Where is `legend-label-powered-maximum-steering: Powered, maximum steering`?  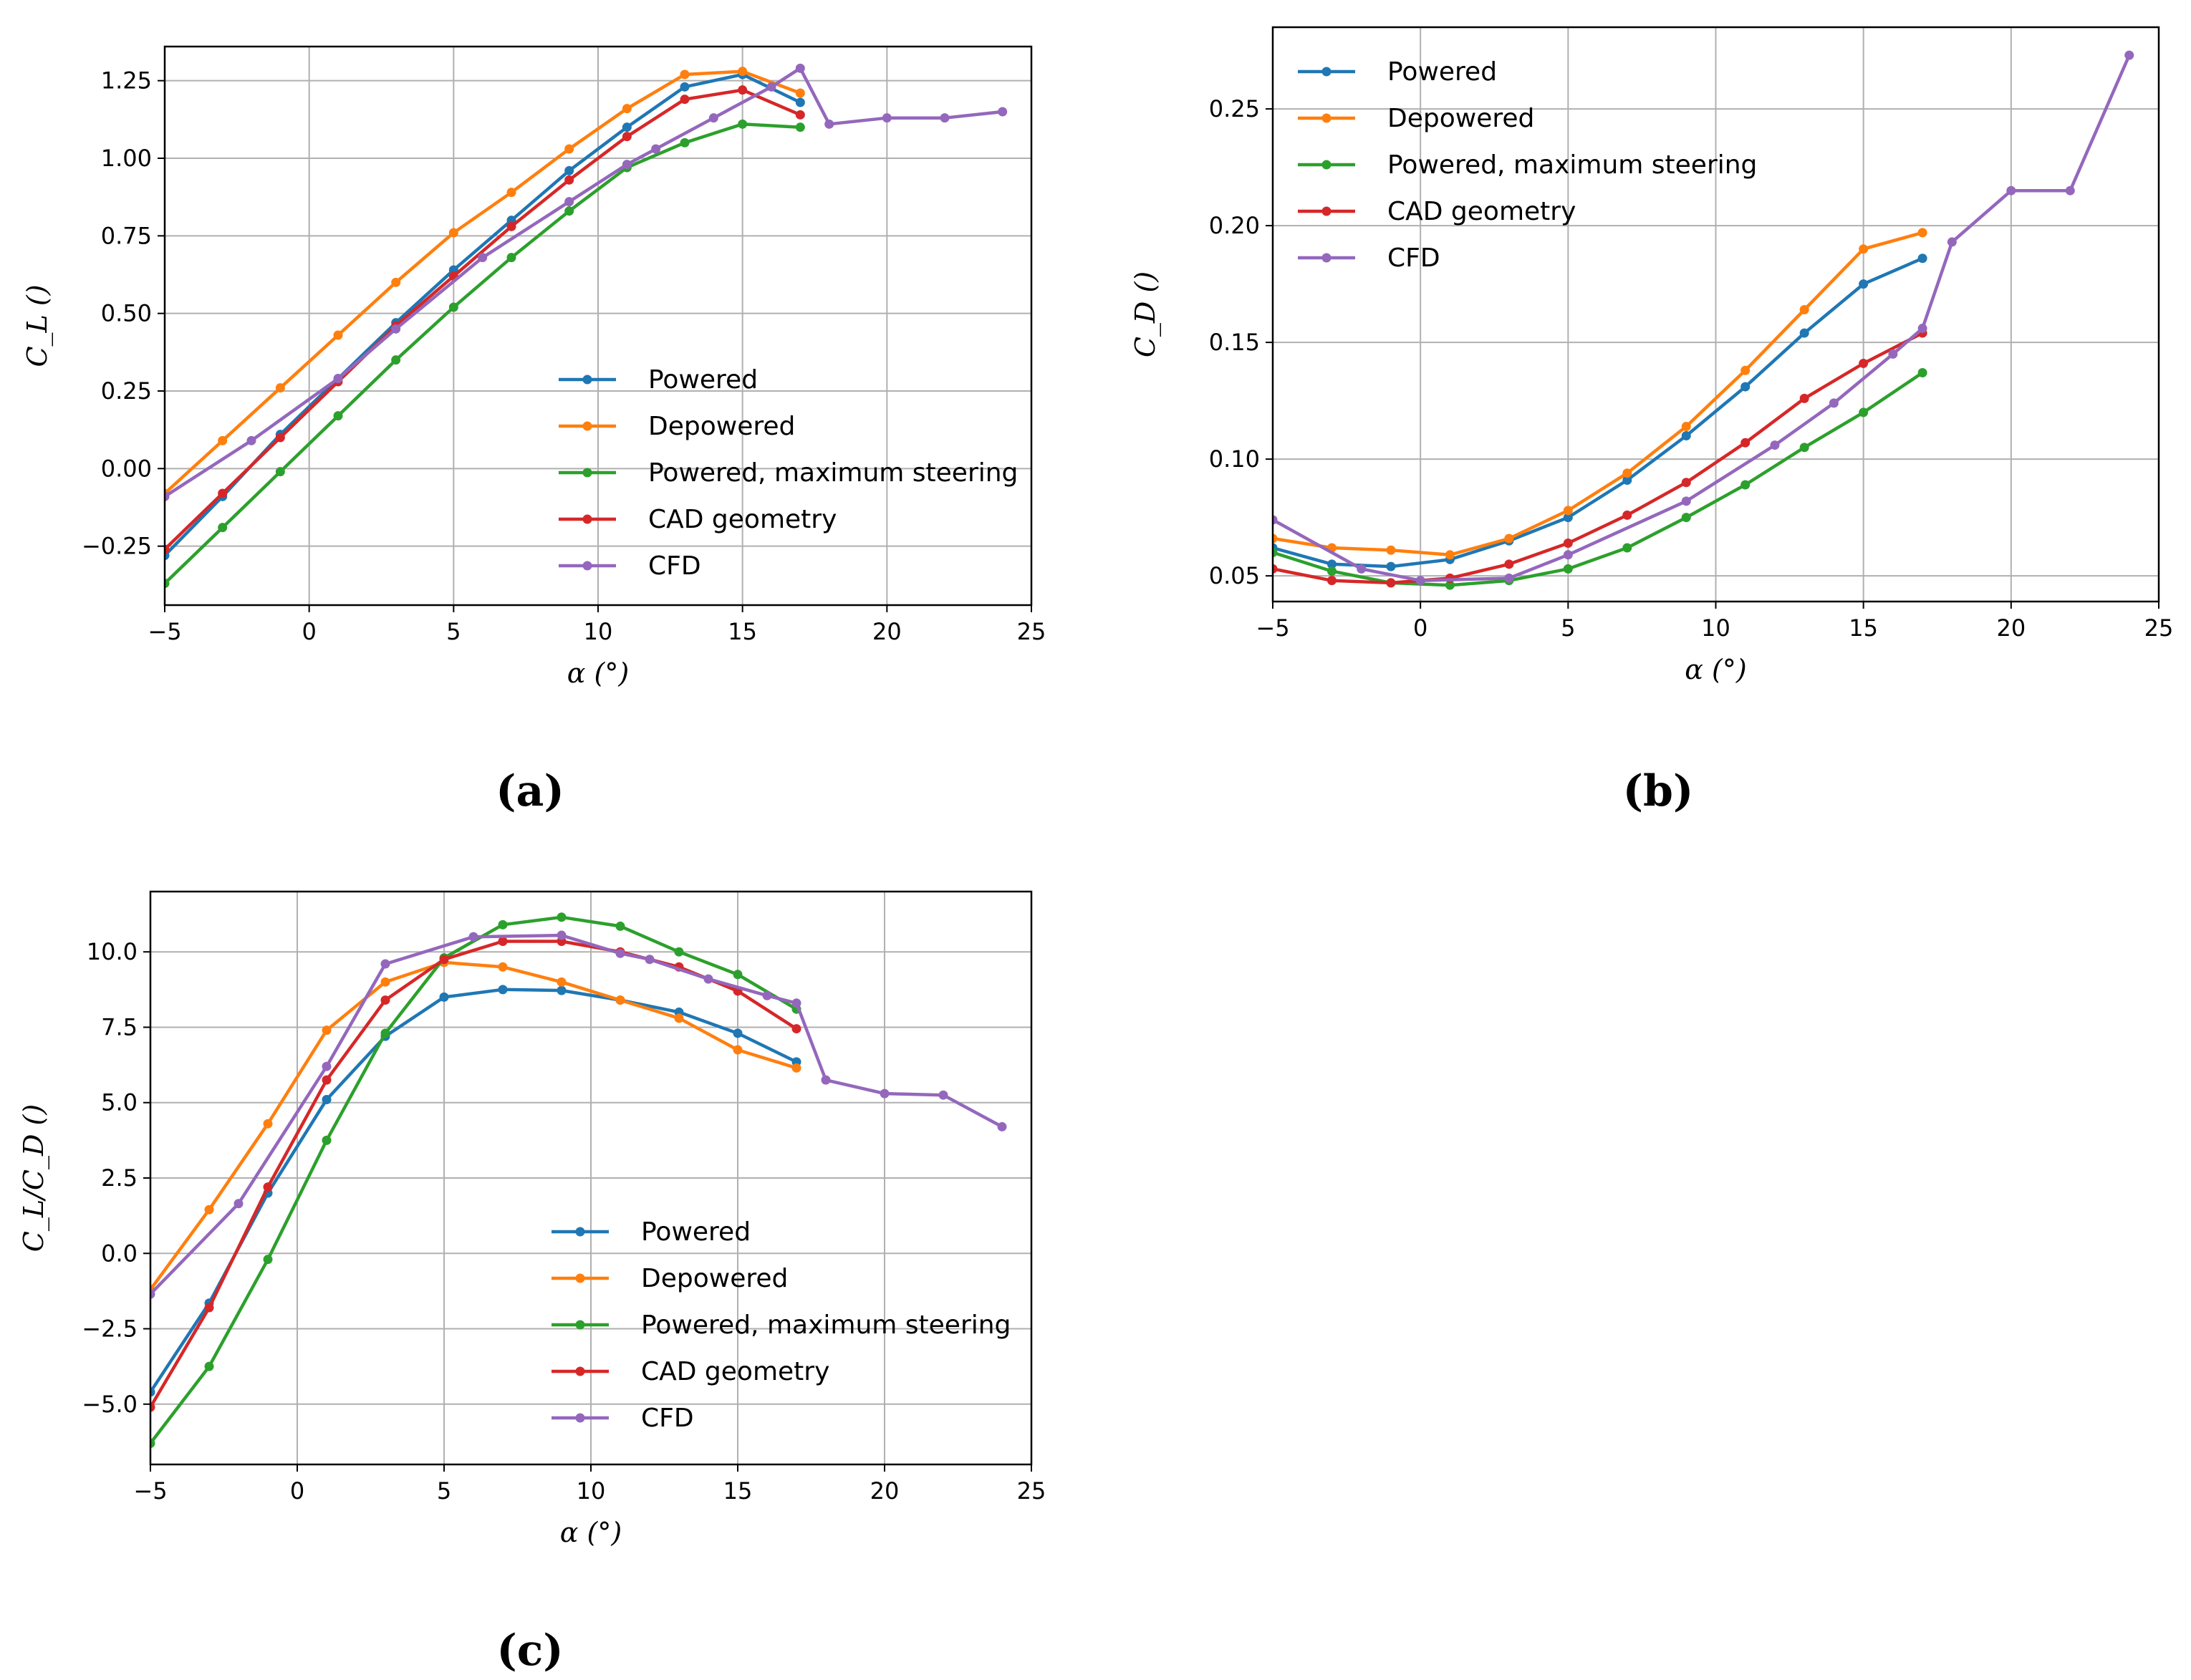 legend-label-powered-maximum-steering: Powered, maximum steering is located at coordinates (833, 473).